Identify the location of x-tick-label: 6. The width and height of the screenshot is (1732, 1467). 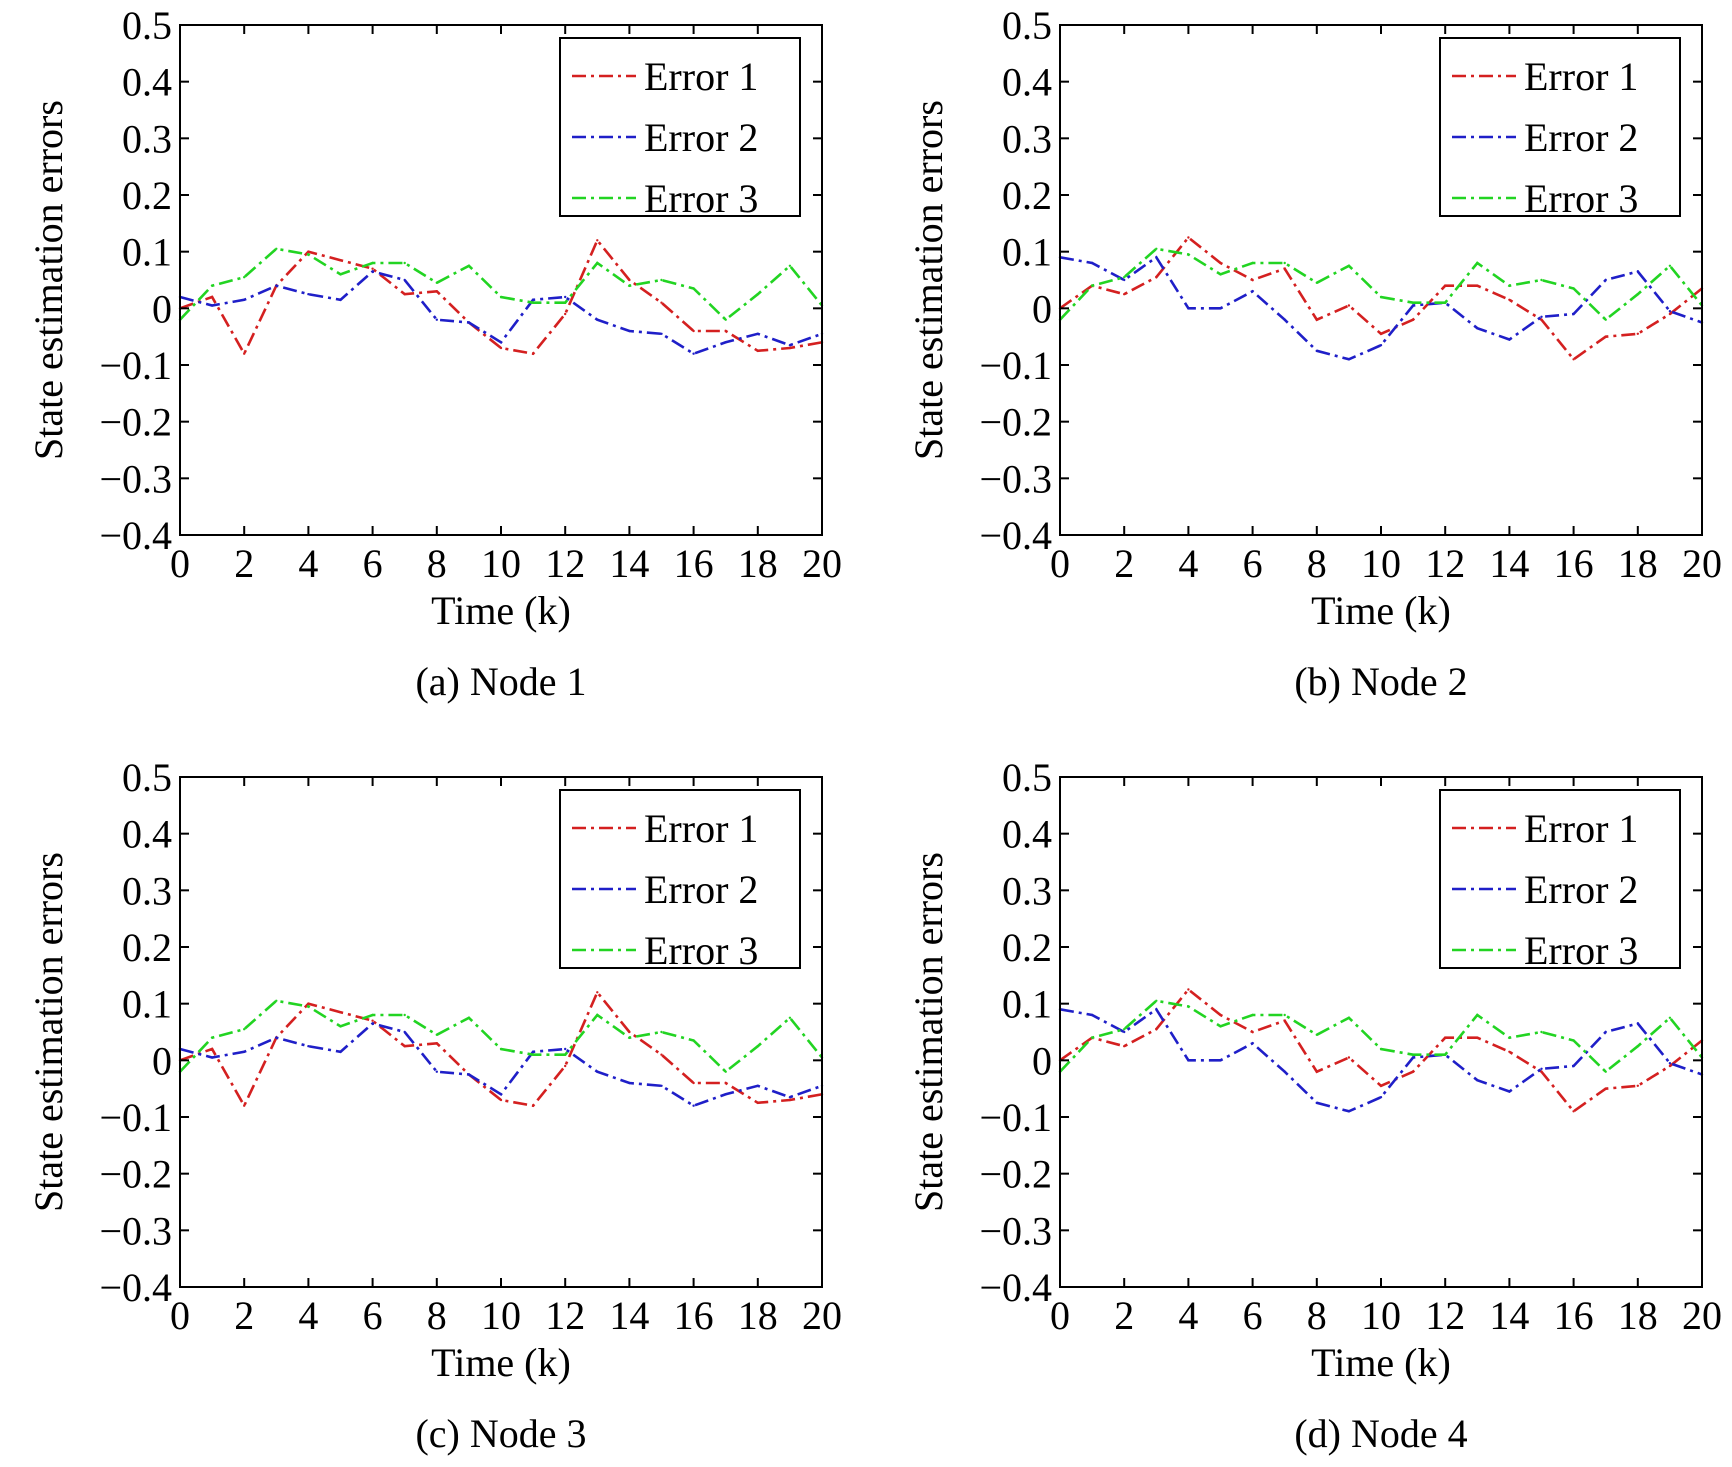
(1253, 1315).